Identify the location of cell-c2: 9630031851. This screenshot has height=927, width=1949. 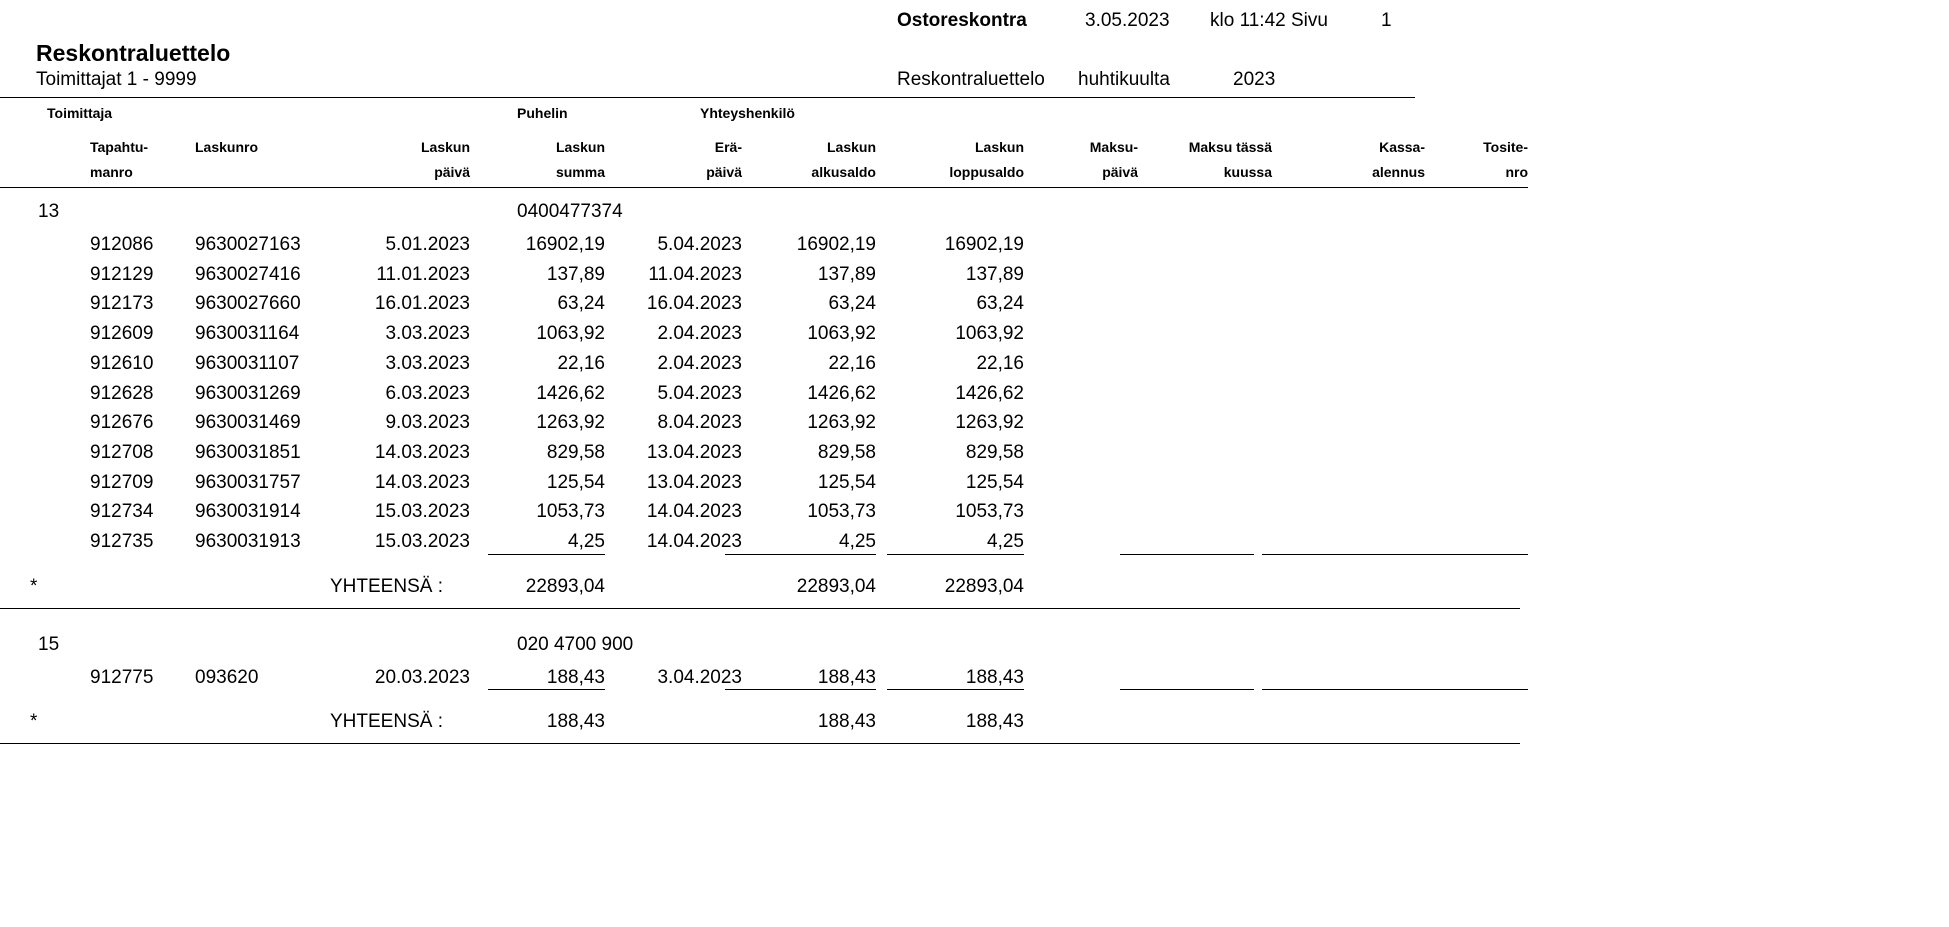
(248, 452).